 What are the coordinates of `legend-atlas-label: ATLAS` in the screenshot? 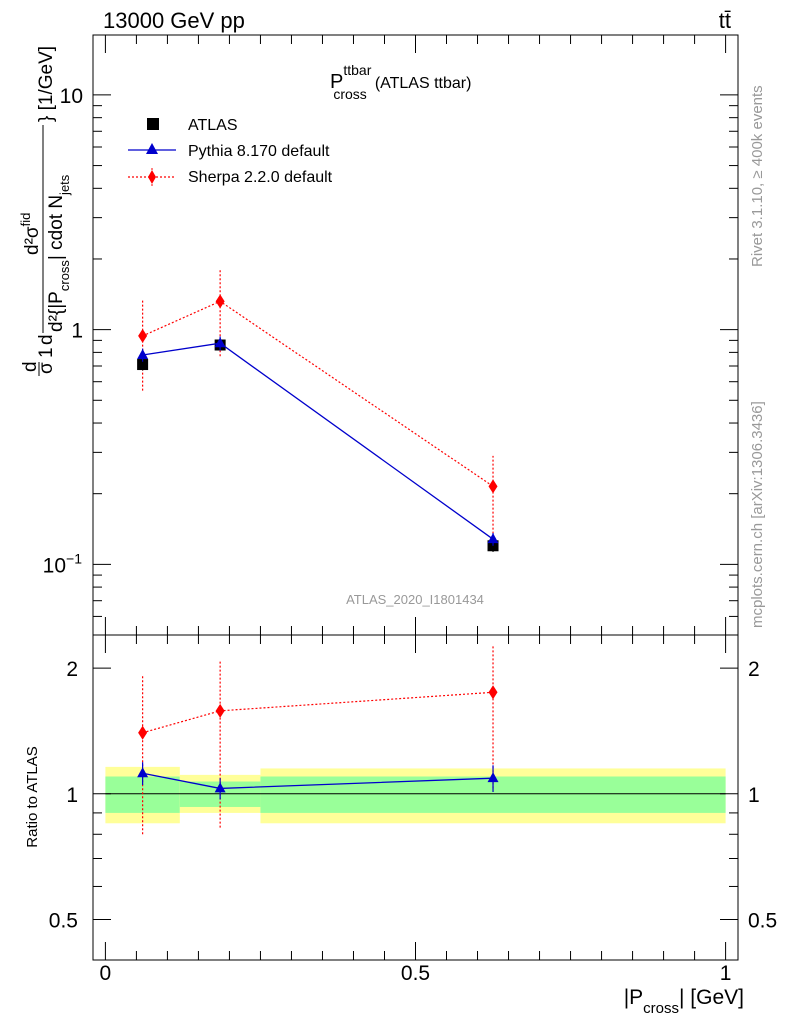 It's located at (213, 125).